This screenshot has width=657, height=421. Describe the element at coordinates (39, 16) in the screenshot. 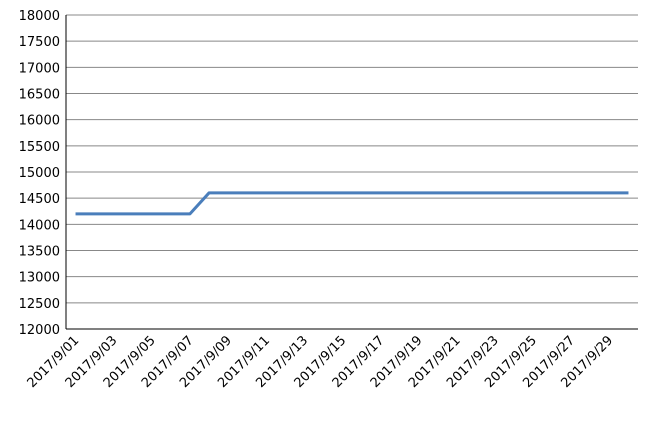

I see `y-tick-label: 18000` at that location.